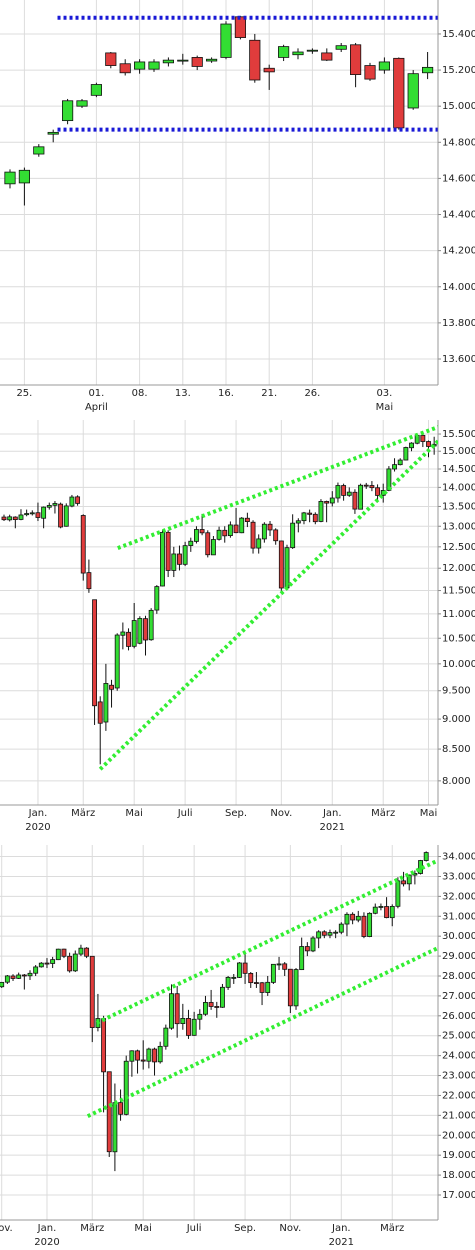 This screenshot has height=1250, width=475. I want to click on x-group-label: 2020, so click(37, 827).